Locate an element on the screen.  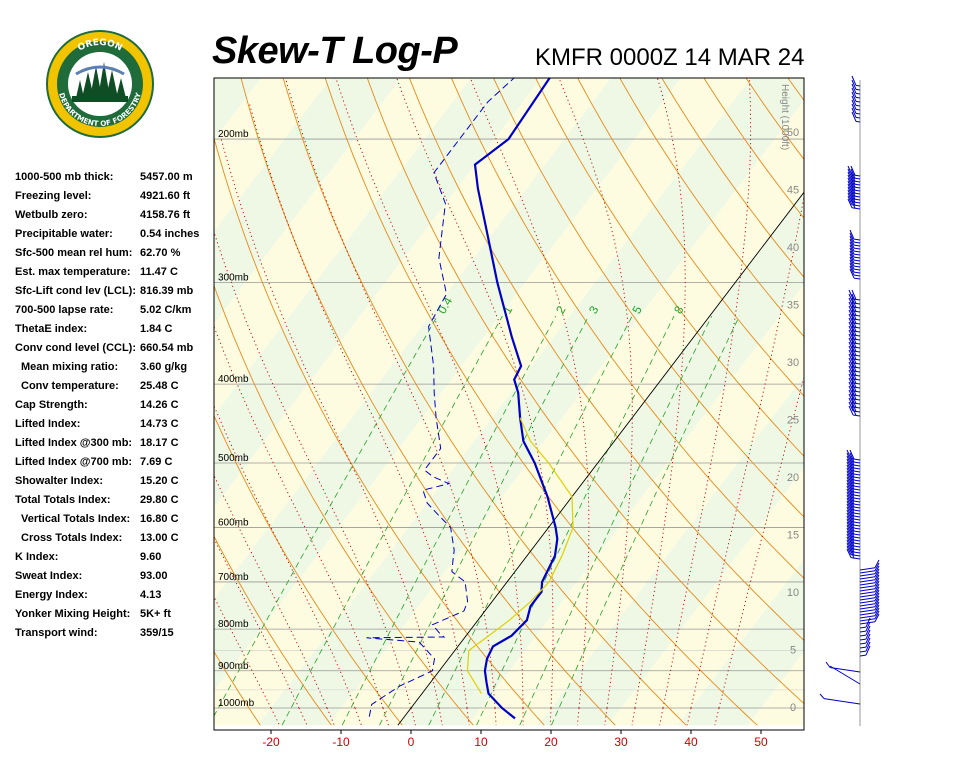
x-tick-label: 50 is located at coordinates (761, 742).